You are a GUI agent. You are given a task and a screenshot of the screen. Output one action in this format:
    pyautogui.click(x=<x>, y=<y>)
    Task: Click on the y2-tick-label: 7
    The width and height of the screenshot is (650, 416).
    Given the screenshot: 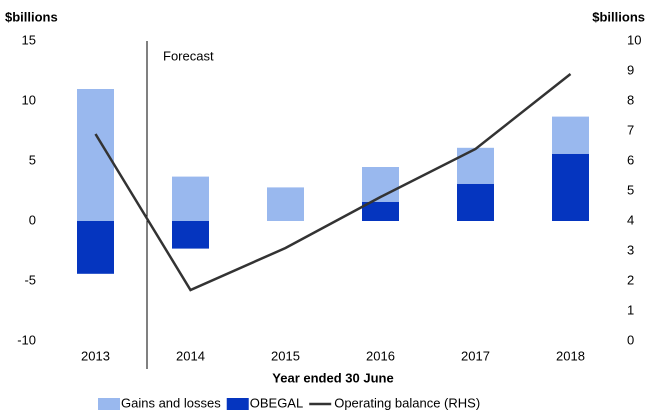 What is the action you would take?
    pyautogui.click(x=630, y=129)
    